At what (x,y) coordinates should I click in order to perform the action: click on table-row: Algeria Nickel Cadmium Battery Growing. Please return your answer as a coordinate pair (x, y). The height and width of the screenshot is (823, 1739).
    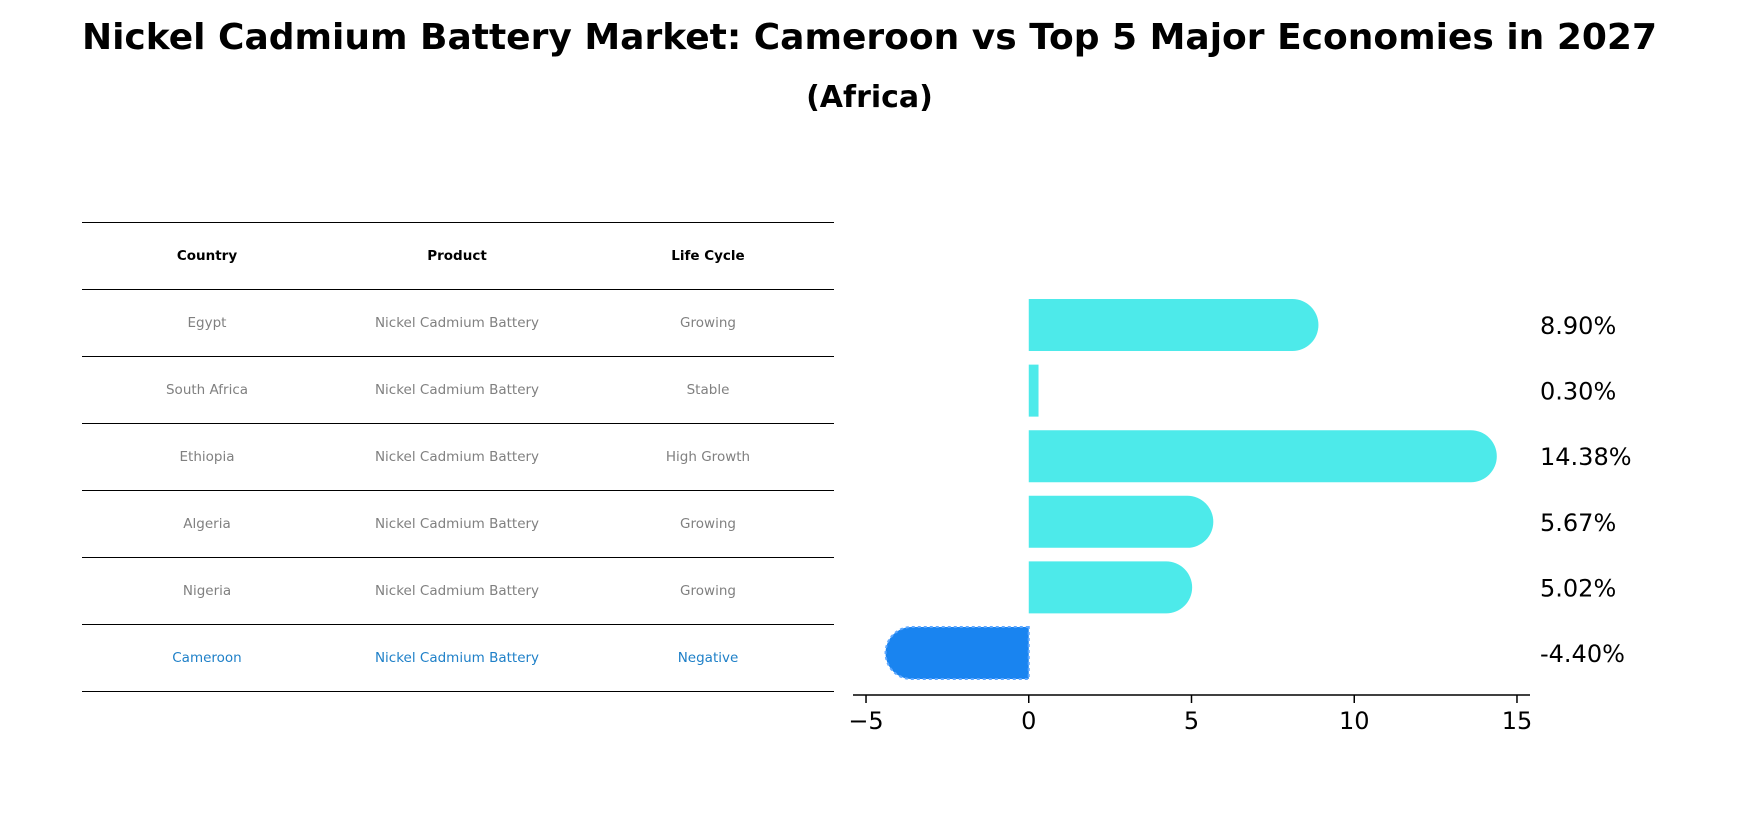
    Looking at the image, I should click on (458, 524).